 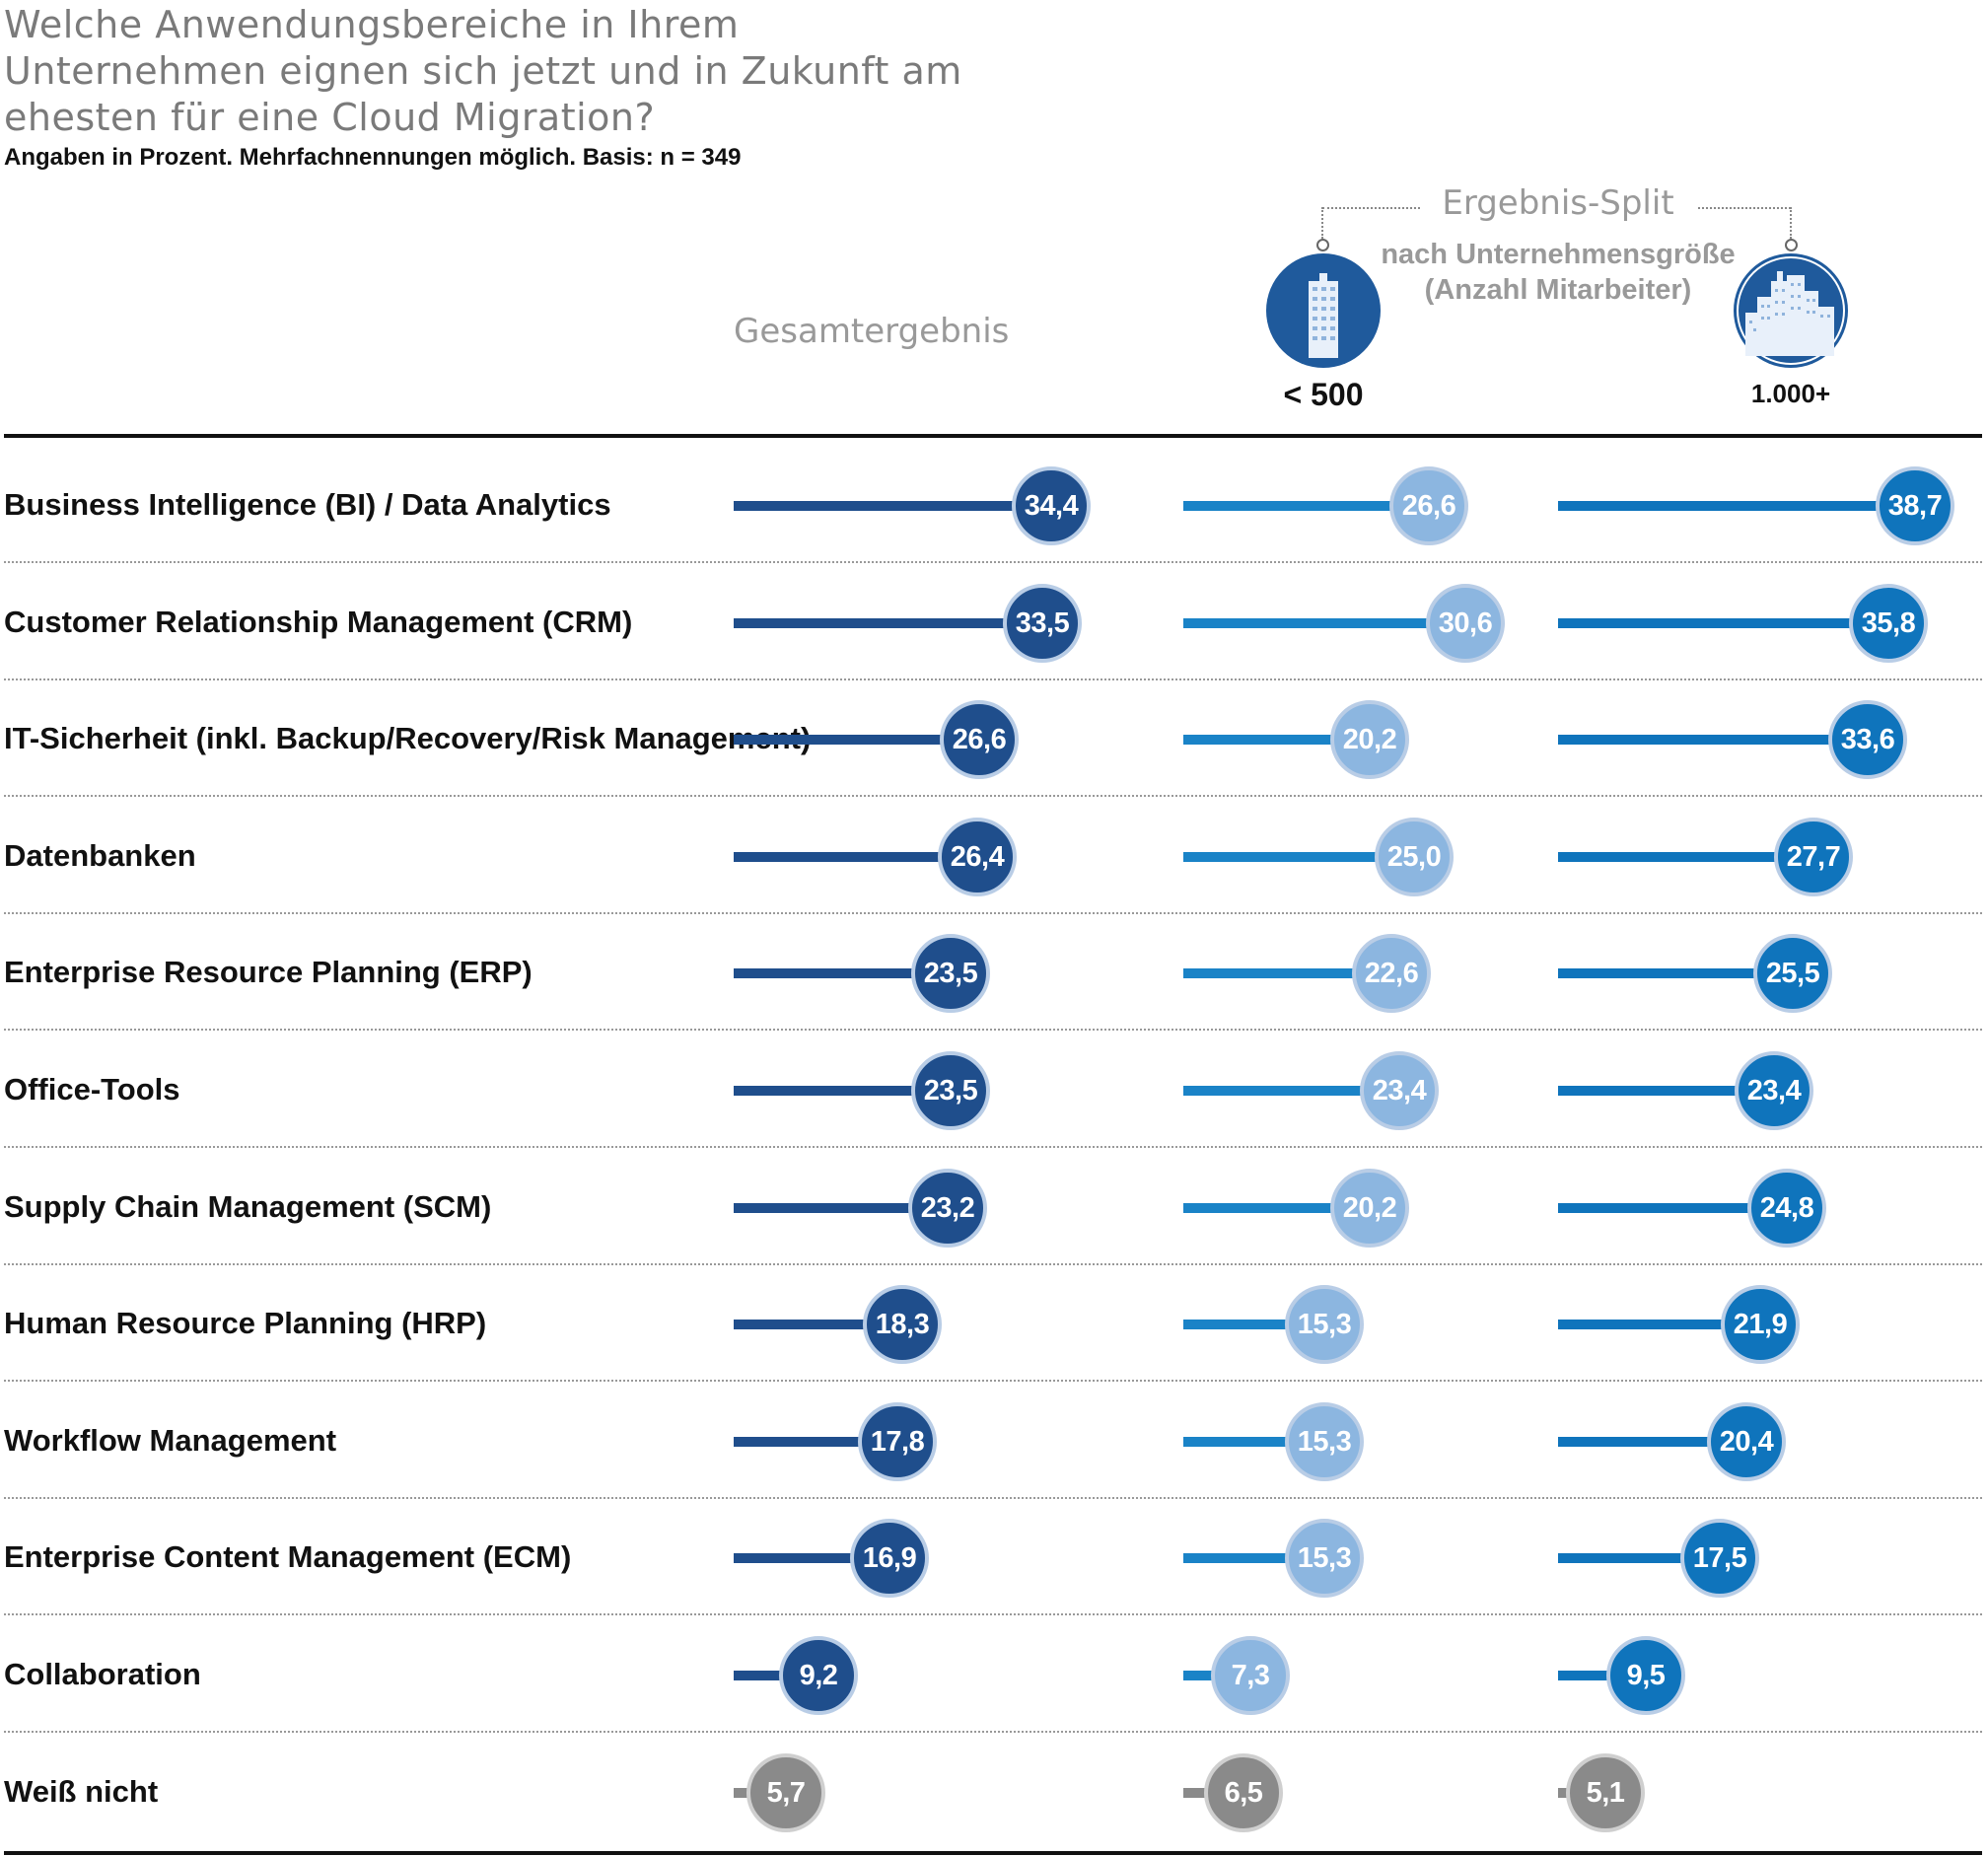 What do you see at coordinates (993, 1853) in the screenshot?
I see `table-bottom-rule` at bounding box center [993, 1853].